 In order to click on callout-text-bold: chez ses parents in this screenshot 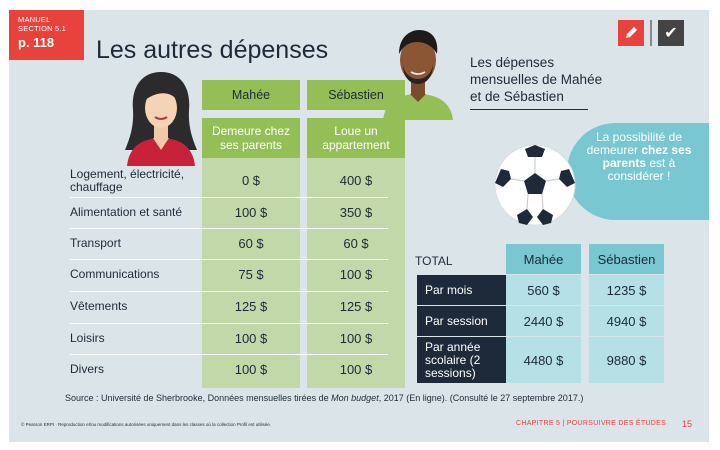, I will do `click(647, 156)`.